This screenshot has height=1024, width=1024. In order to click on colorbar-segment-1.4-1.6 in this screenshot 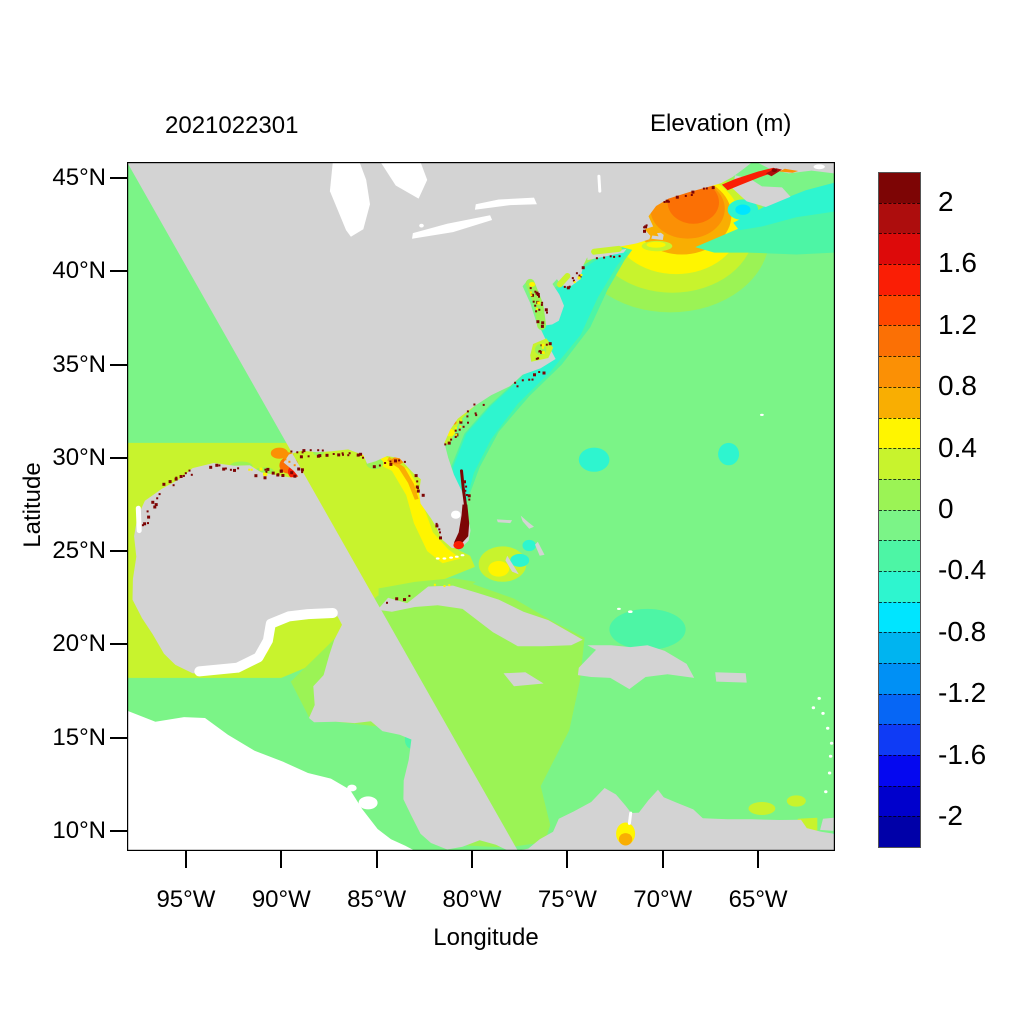, I will do `click(899, 279)`.